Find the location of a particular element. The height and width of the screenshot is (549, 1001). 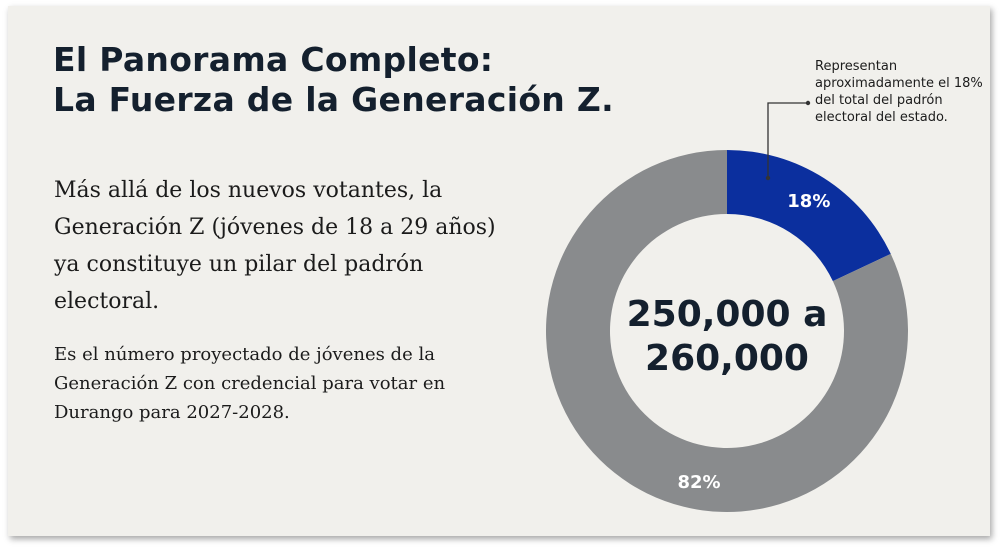

title-line-1: El Panorama Completo: is located at coordinates (273, 59).